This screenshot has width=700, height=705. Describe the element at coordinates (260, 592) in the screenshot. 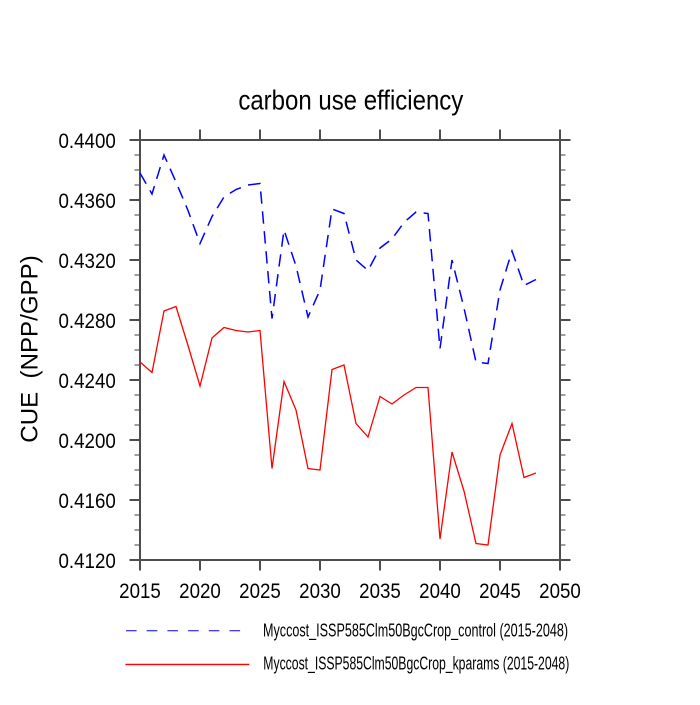

I see `svg-text: 2025` at that location.